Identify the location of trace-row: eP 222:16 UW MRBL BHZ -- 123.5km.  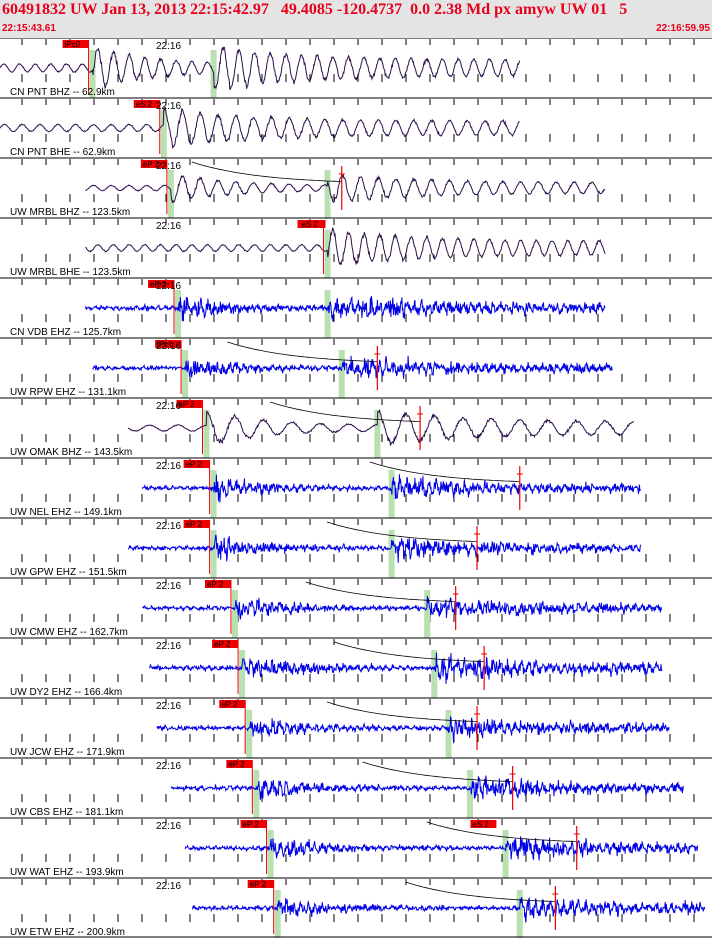
(356, 187).